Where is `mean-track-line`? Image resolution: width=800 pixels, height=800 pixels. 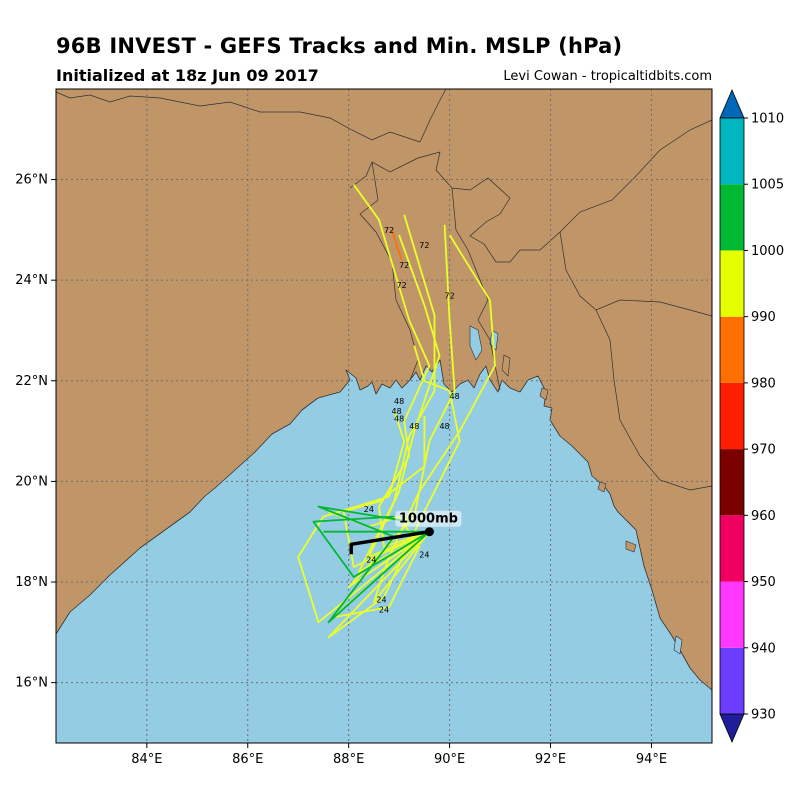
mean-track-line is located at coordinates (389, 542).